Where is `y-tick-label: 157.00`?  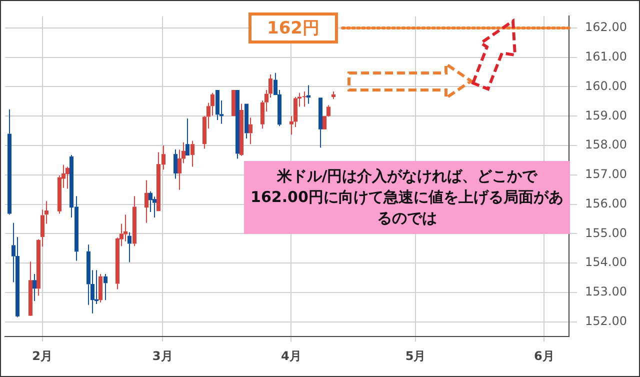 y-tick-label: 157.00 is located at coordinates (606, 174).